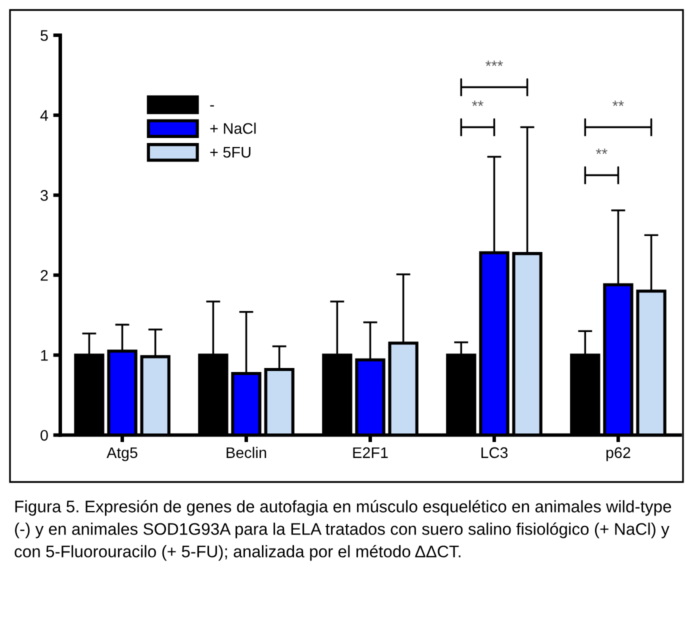  What do you see at coordinates (233, 128) in the screenshot?
I see `legend-label: + NaCl` at bounding box center [233, 128].